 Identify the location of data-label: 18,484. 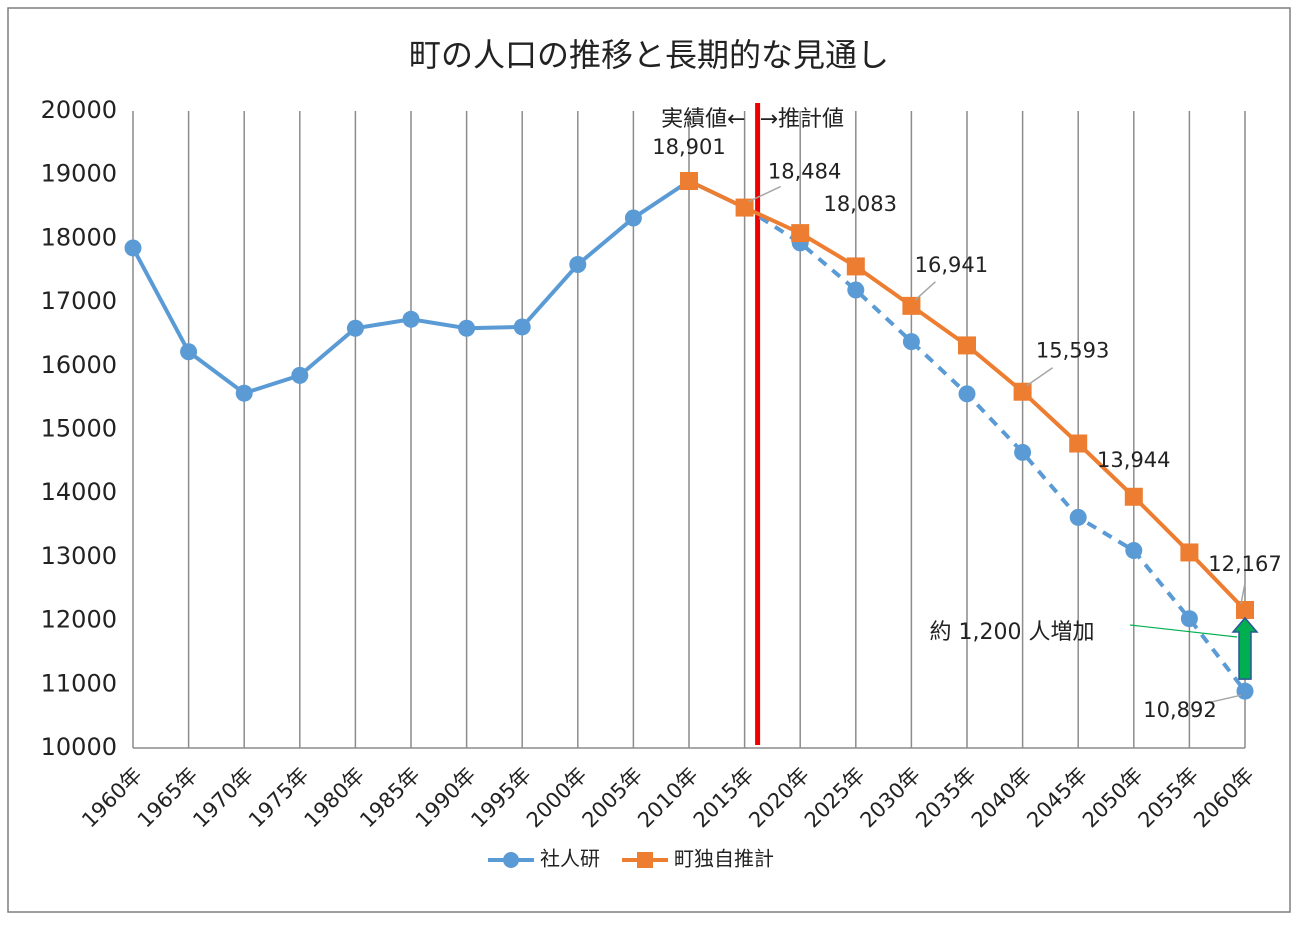
(804, 172).